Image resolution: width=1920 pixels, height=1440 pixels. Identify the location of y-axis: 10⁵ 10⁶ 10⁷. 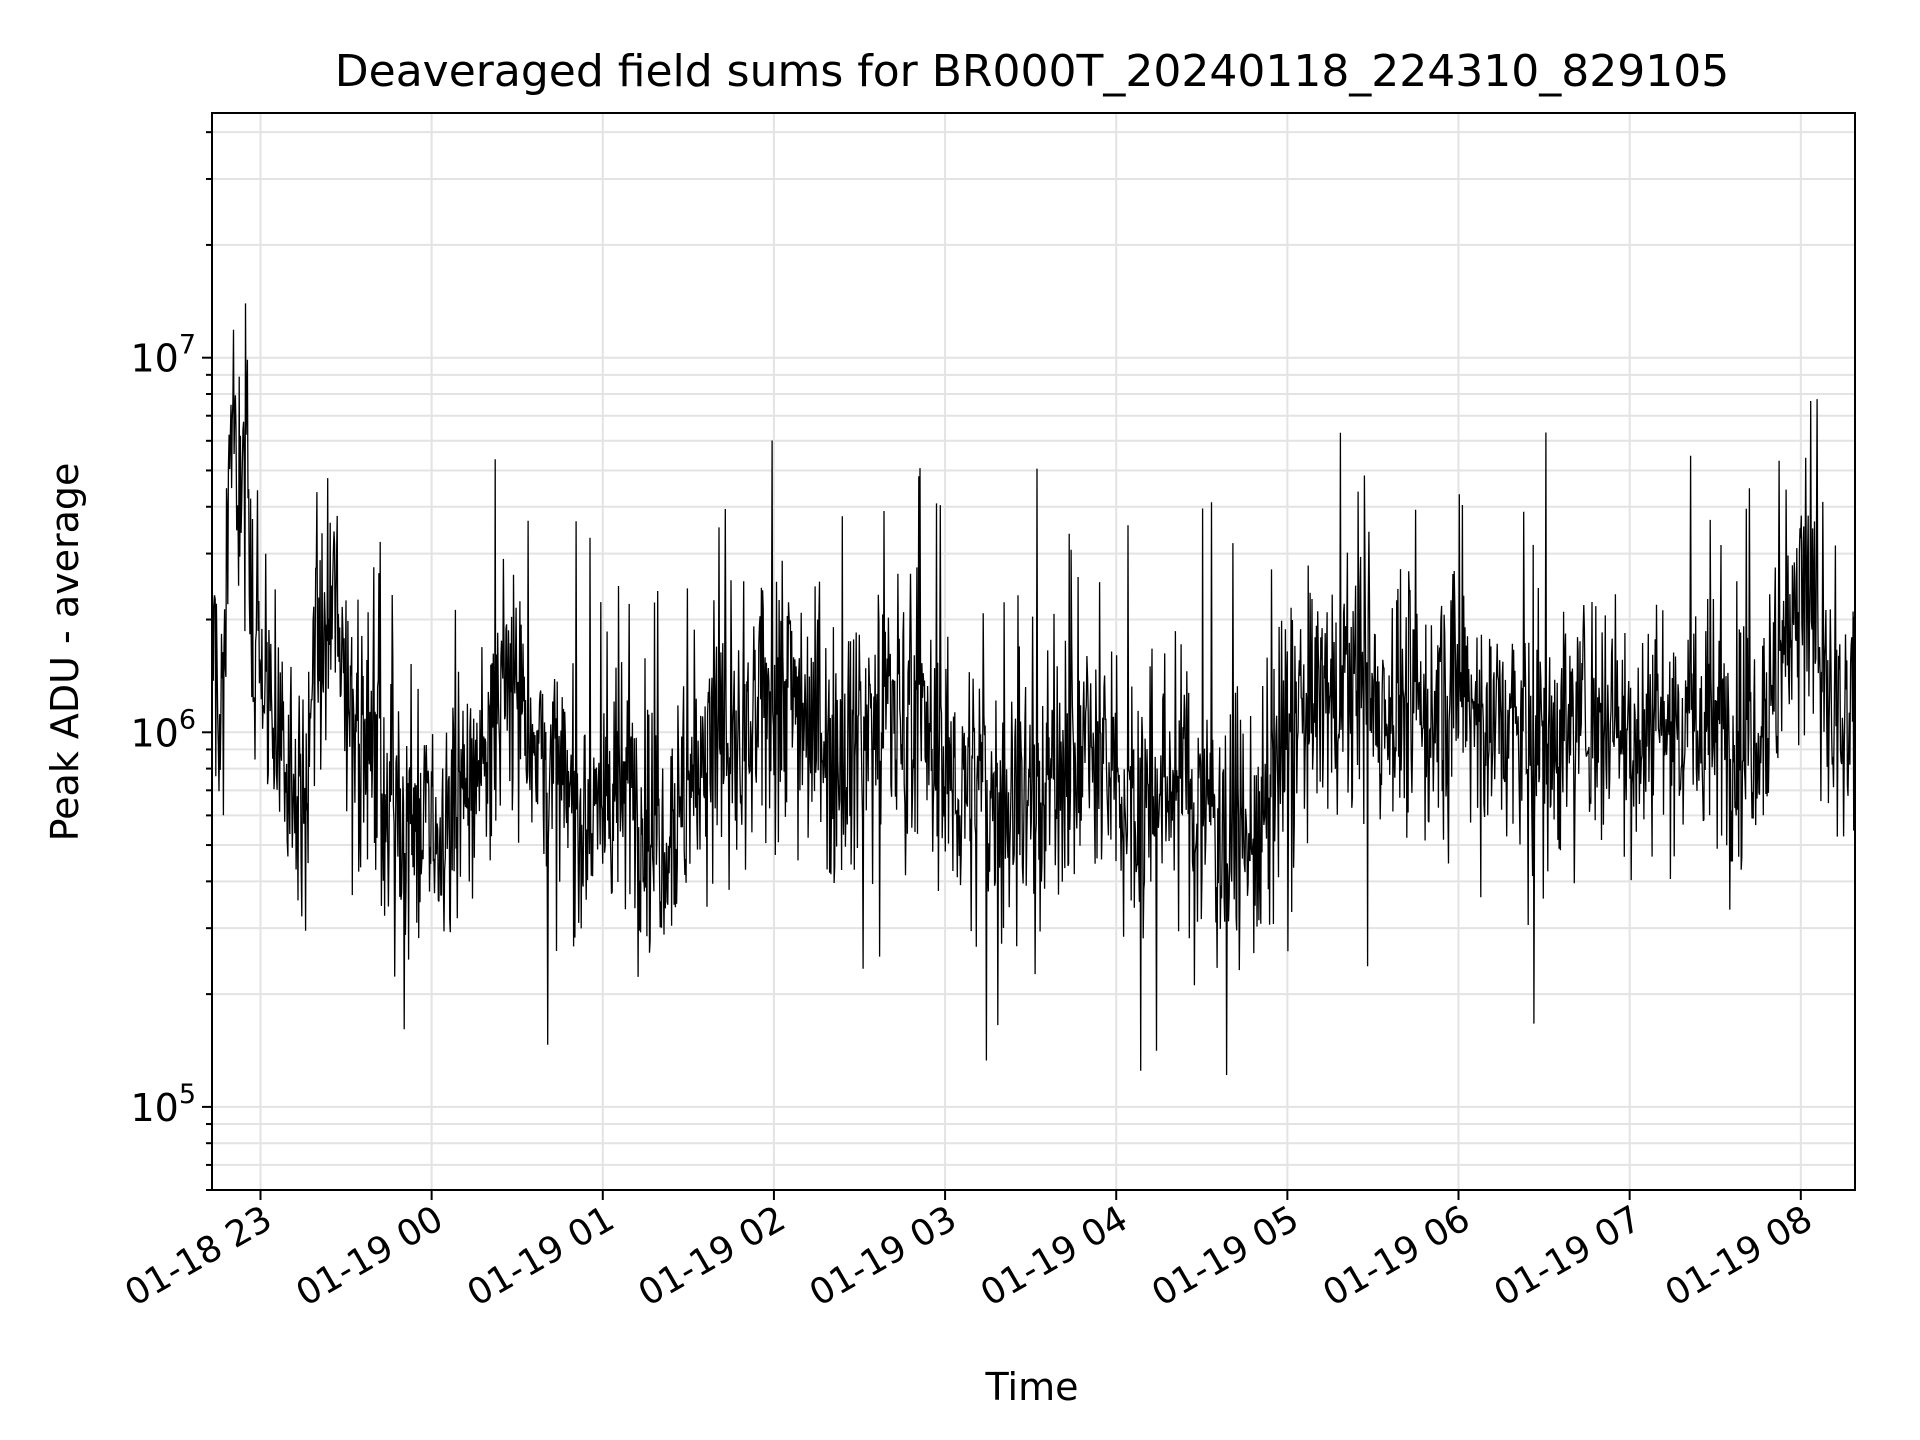
(171, 661).